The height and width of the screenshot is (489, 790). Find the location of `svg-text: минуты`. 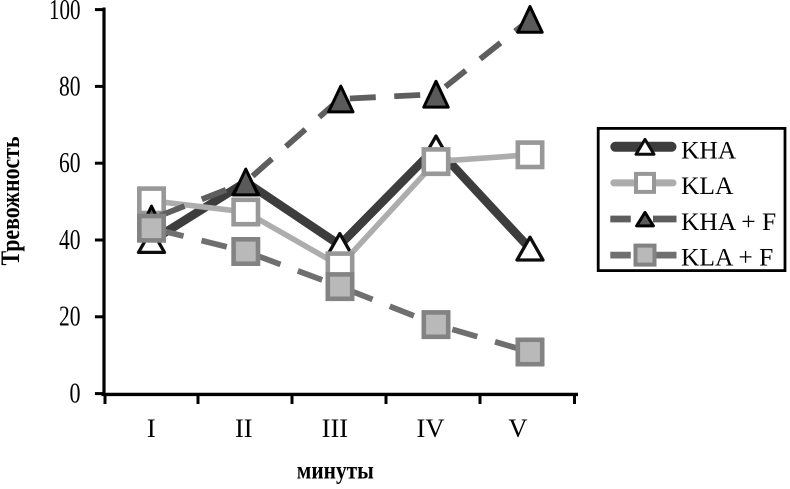

svg-text: минуты is located at coordinates (335, 471).